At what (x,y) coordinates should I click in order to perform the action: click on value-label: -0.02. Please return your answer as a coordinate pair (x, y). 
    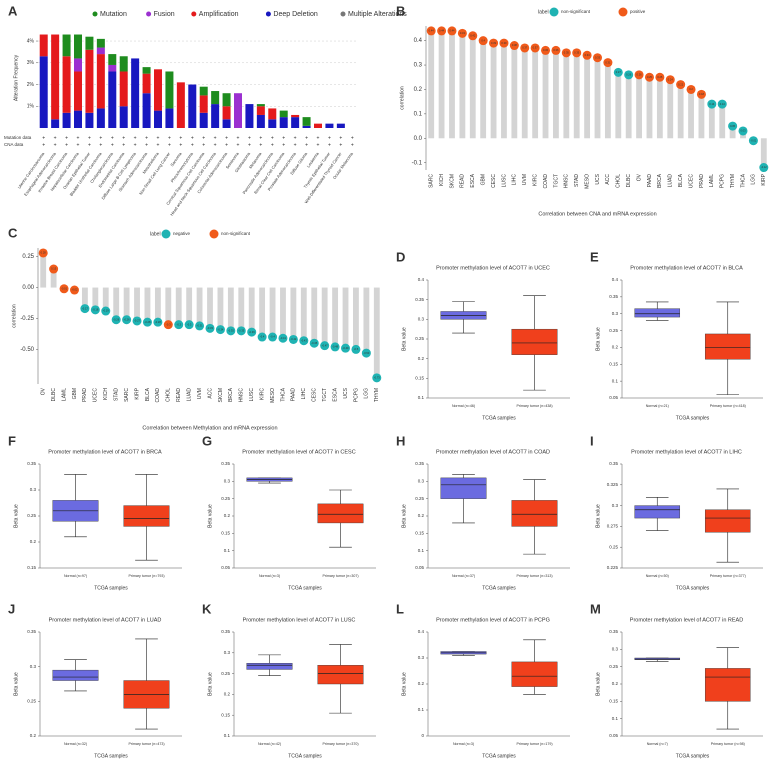
    Looking at the image, I should click on (75, 290).